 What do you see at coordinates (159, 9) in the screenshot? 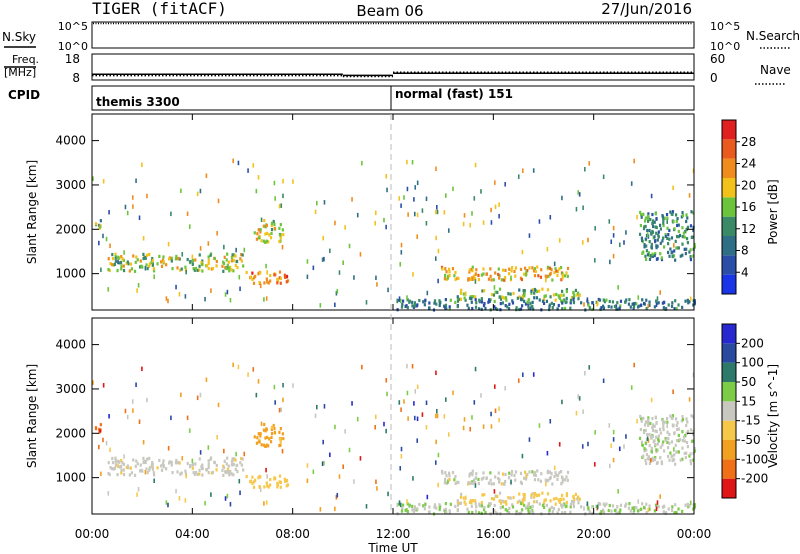
I see `radar-title: TIGER (fitACF)` at bounding box center [159, 9].